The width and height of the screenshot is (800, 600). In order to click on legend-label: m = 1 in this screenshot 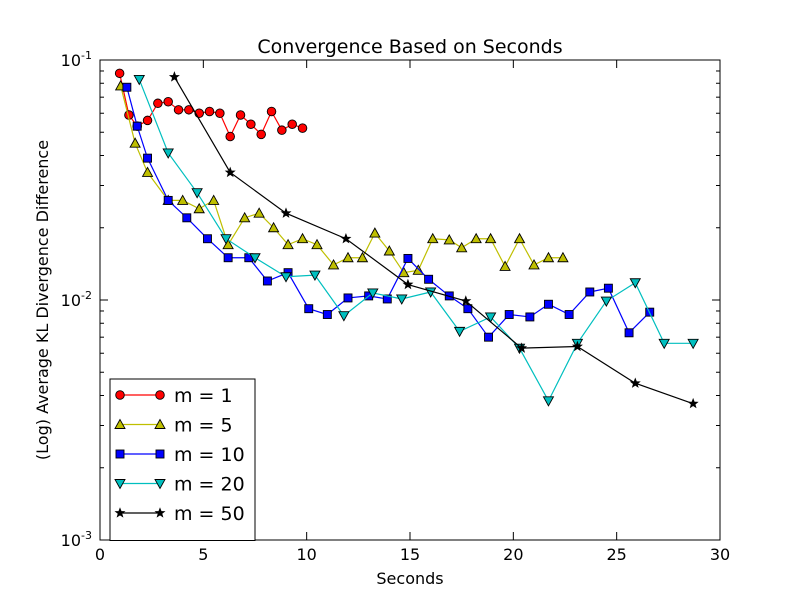, I will do `click(203, 396)`.